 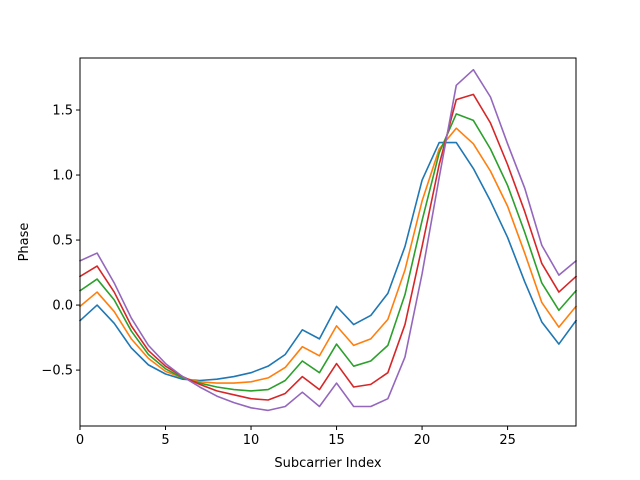 I want to click on y-tick-label: 0.5, so click(x=62, y=241).